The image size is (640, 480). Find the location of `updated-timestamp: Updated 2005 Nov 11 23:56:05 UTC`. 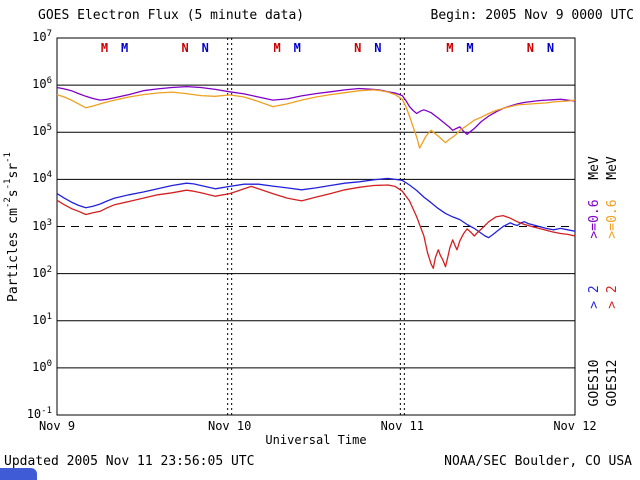

updated-timestamp: Updated 2005 Nov 11 23:56:05 UTC is located at coordinates (129, 461).